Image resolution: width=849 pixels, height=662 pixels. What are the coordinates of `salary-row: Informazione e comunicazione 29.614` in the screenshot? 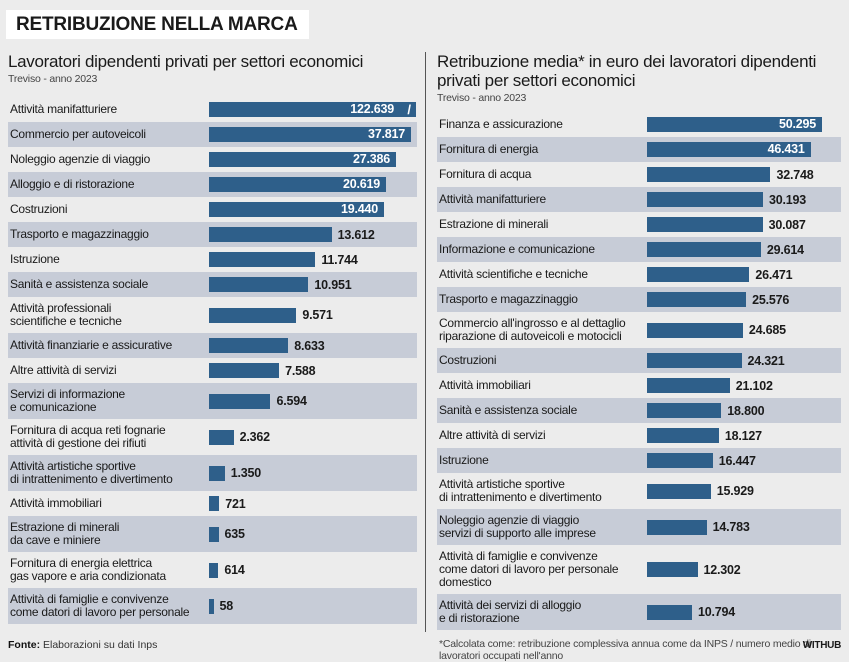 It's located at (639, 249).